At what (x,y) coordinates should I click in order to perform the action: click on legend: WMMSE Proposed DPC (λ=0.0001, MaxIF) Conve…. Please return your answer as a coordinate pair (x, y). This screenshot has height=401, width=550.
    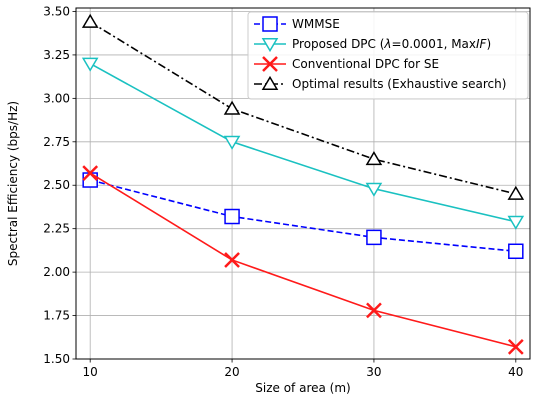
    Looking at the image, I should click on (388, 55).